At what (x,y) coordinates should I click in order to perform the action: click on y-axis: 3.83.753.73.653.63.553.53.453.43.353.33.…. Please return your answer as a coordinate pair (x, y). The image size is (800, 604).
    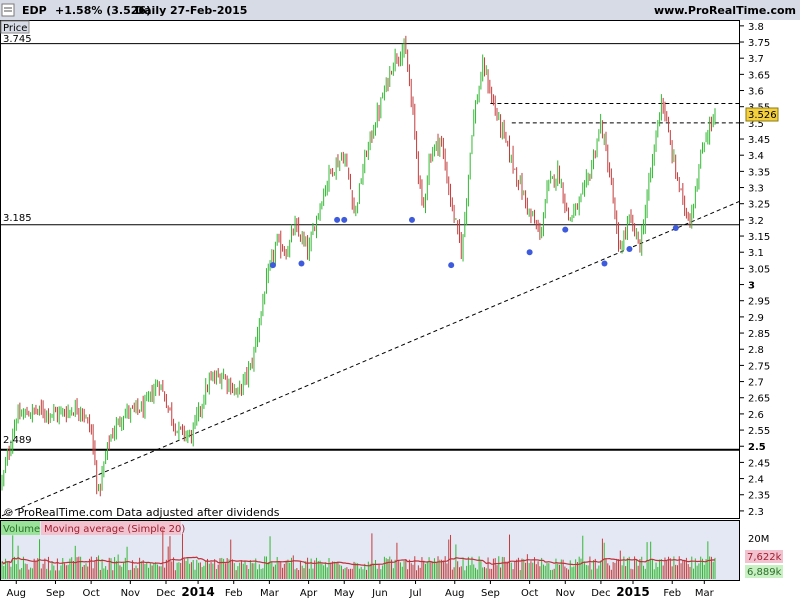
    Looking at the image, I should click on (754, 270).